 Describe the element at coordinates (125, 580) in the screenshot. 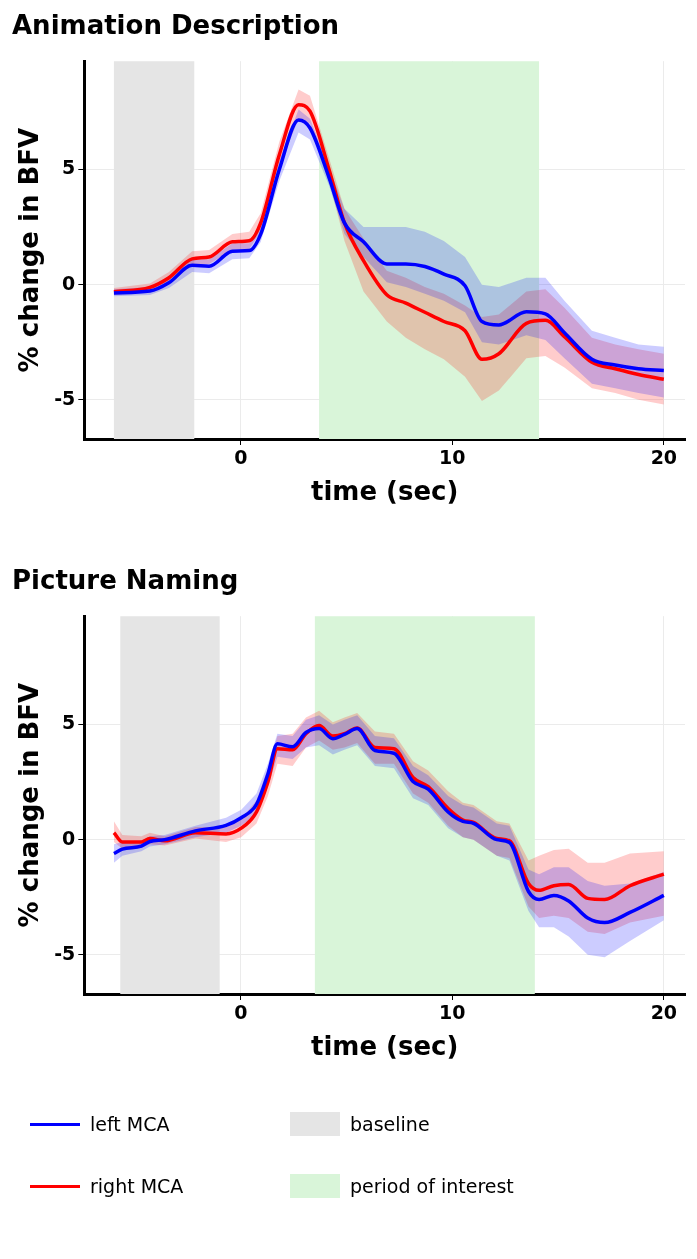

I see `chart-title: Picture Naming` at that location.